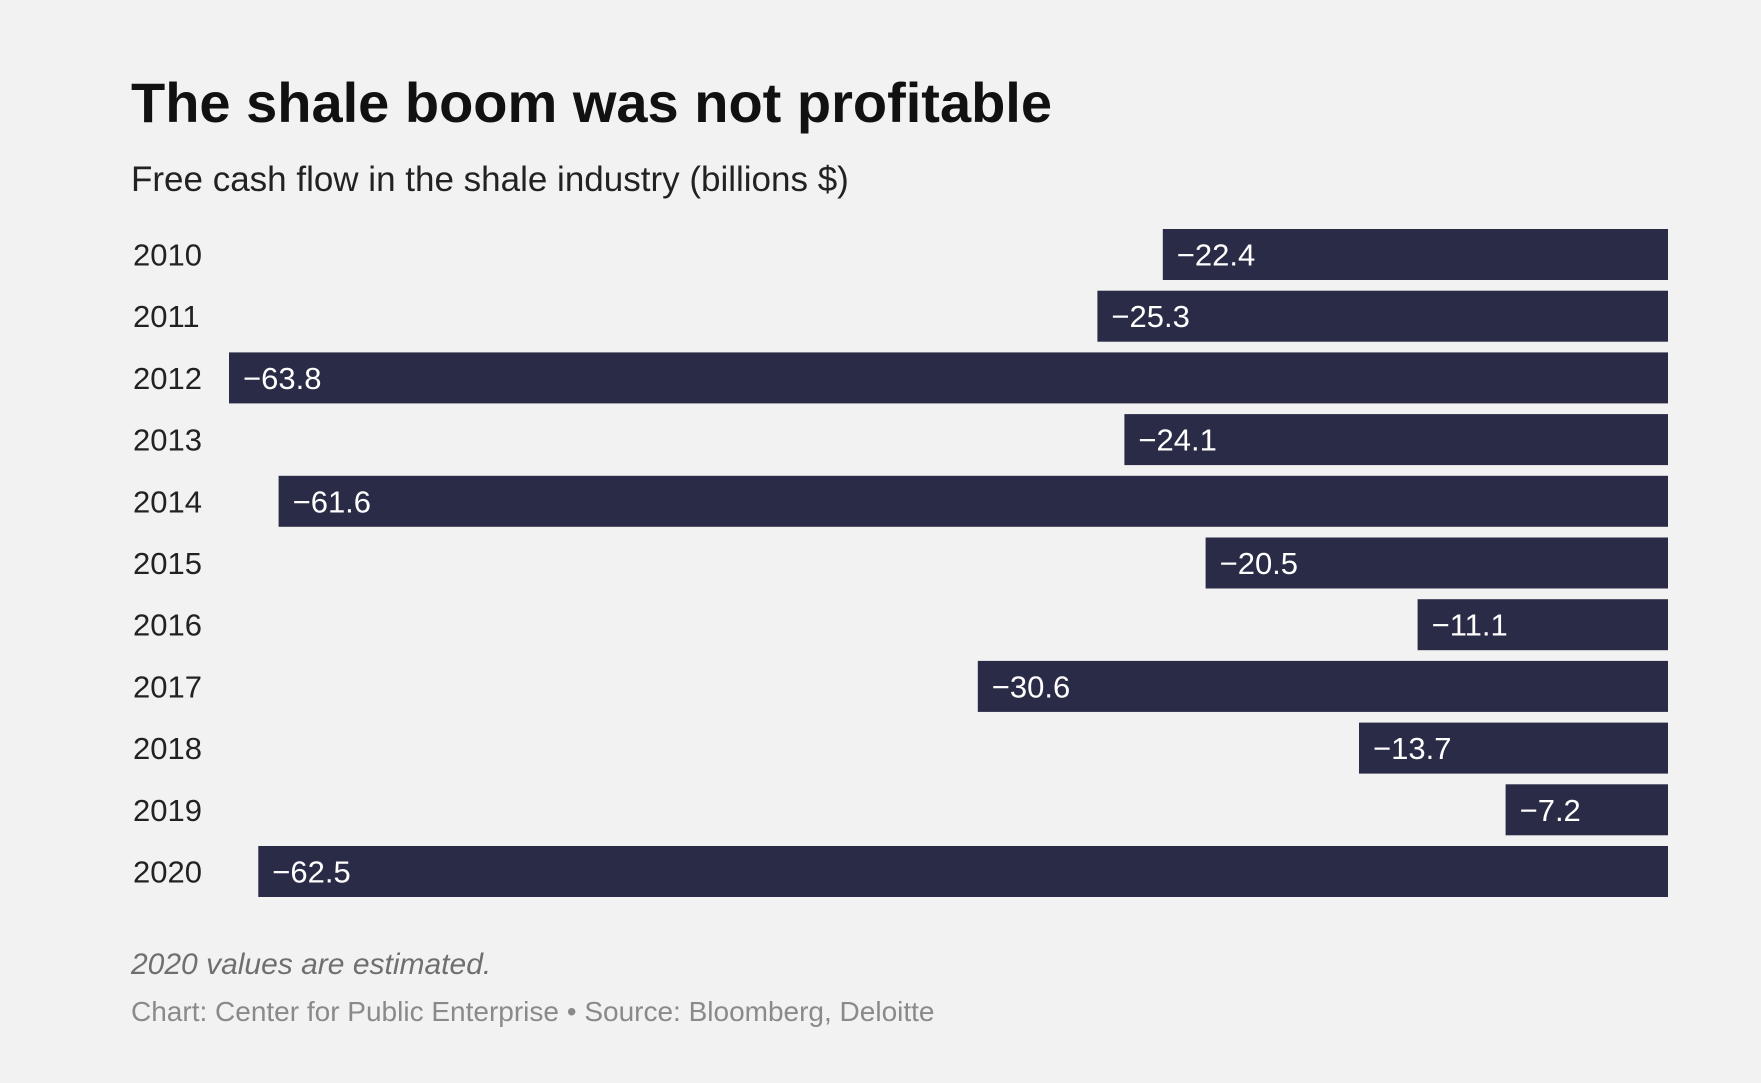 Image resolution: width=1761 pixels, height=1083 pixels. I want to click on value-label-2017: −30.6, so click(1031, 686).